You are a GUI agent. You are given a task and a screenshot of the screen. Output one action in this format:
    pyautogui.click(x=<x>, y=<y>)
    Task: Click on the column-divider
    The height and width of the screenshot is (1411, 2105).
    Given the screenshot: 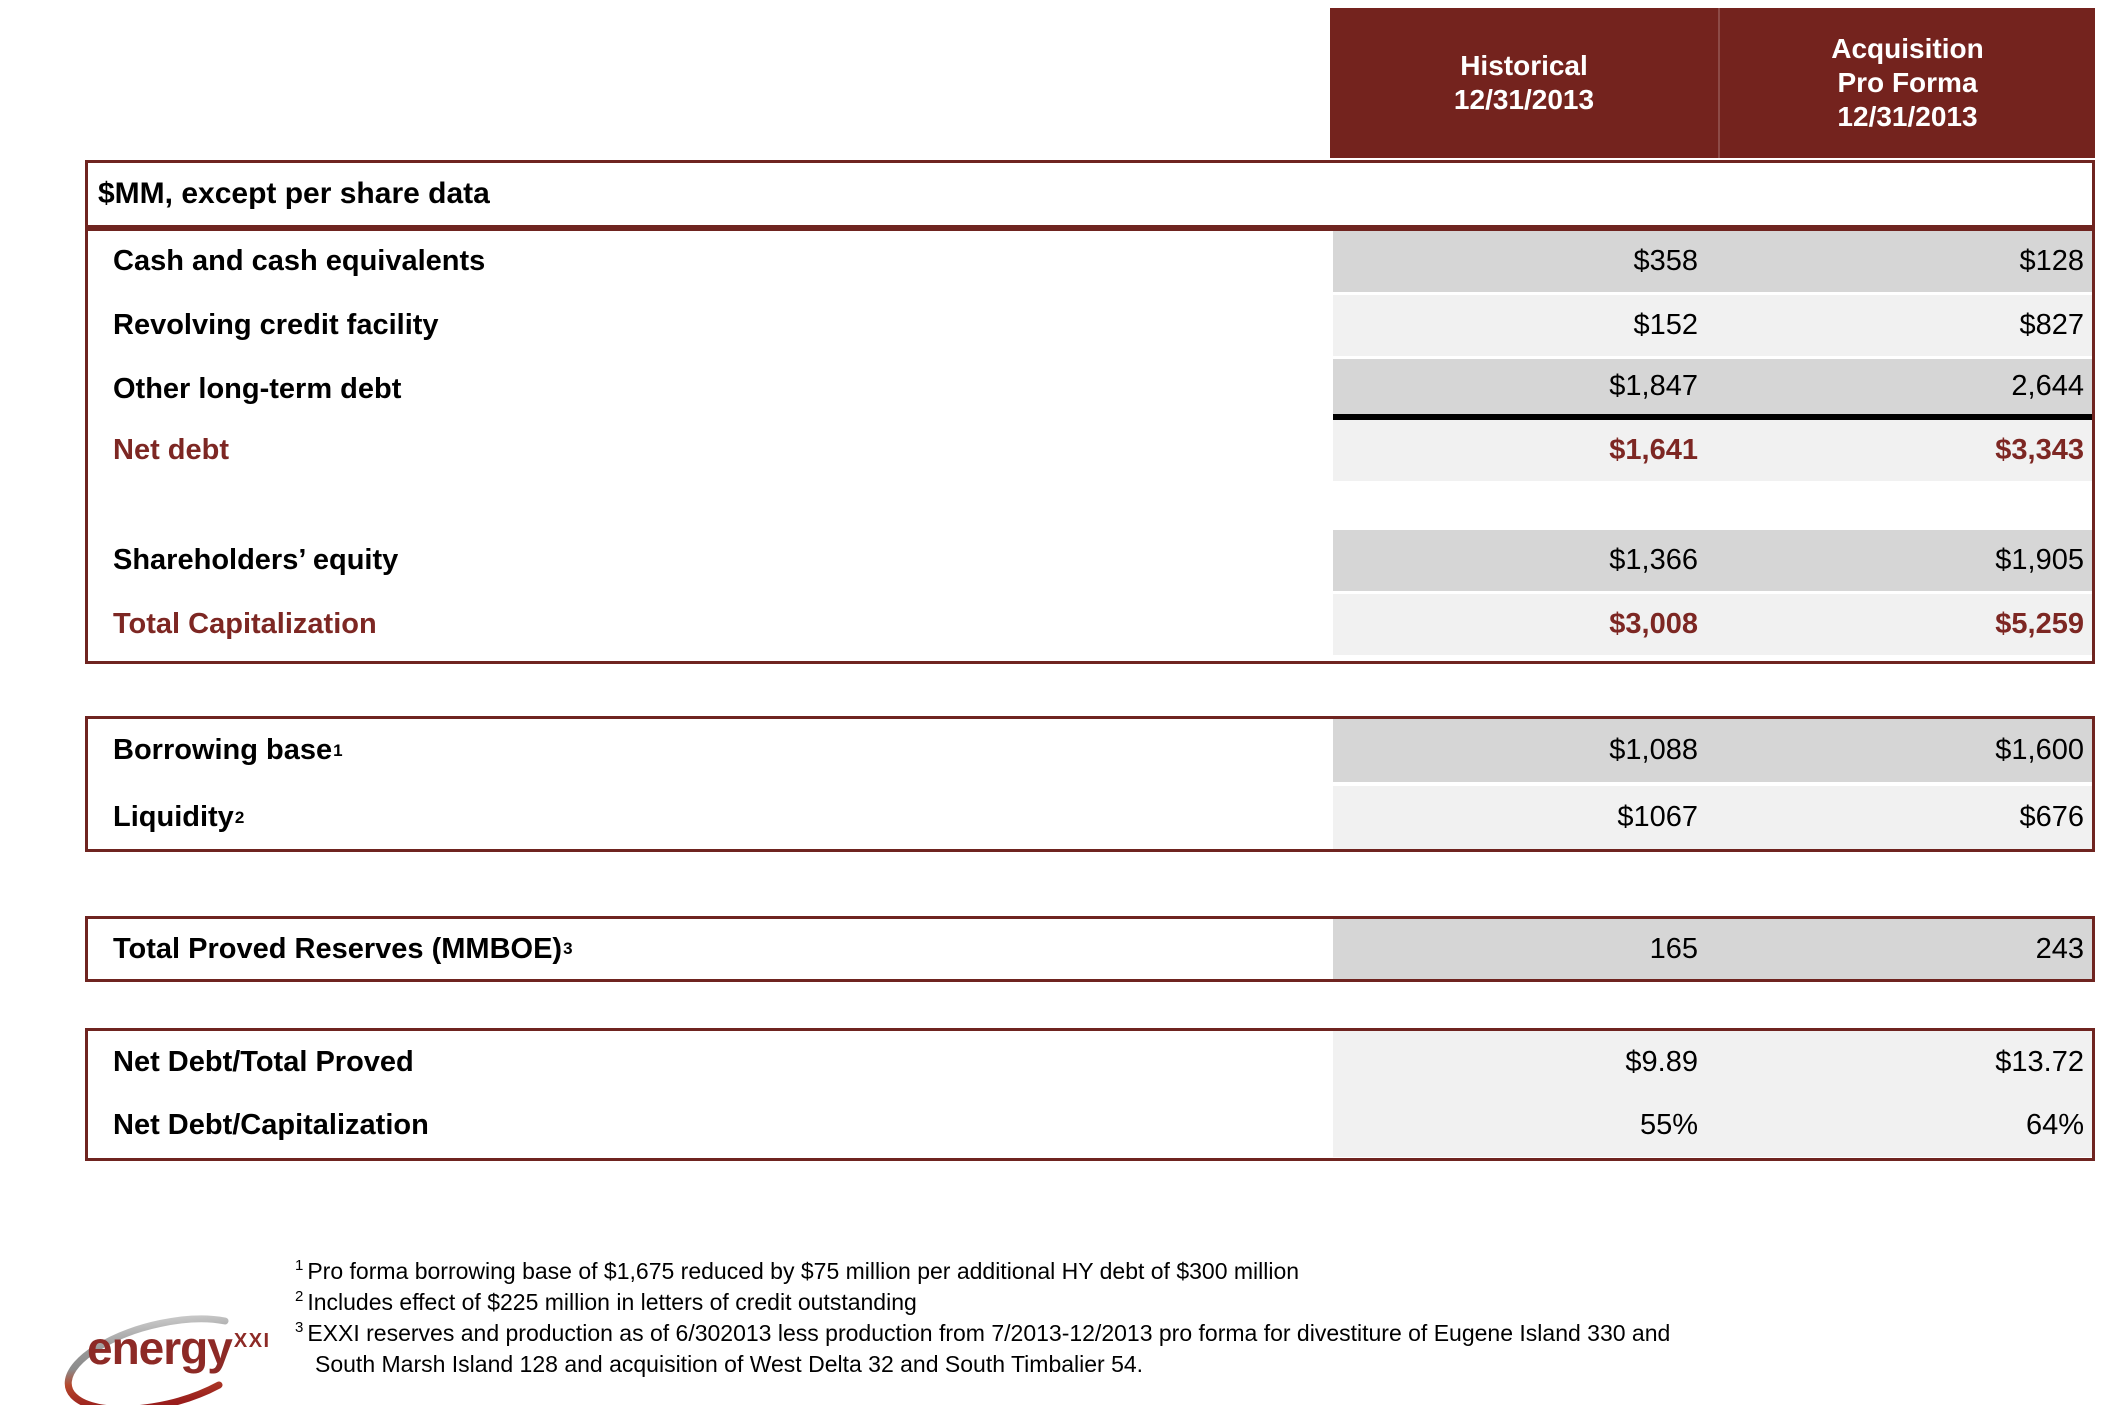 What is the action you would take?
    pyautogui.click(x=1719, y=83)
    